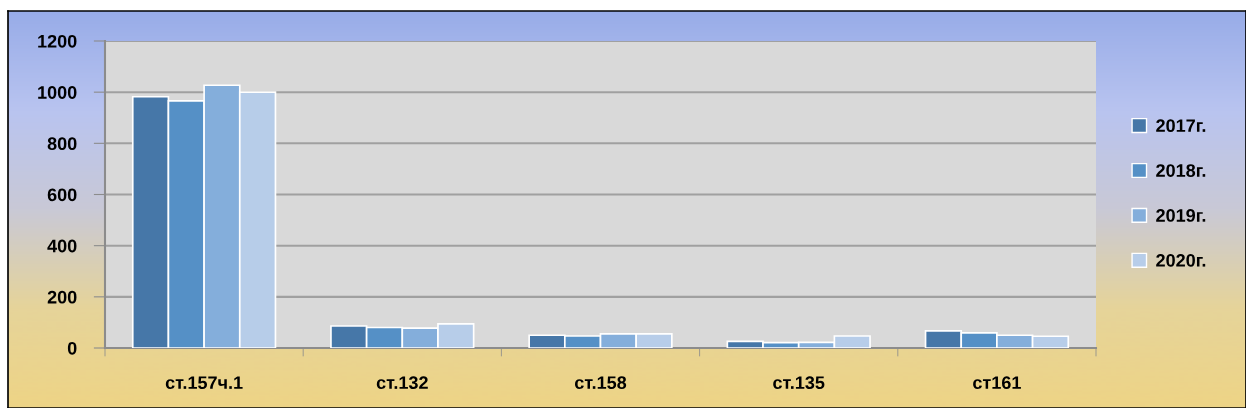 Image resolution: width=1246 pixels, height=408 pixels. I want to click on x-tick-label: ст.158, so click(600, 383).